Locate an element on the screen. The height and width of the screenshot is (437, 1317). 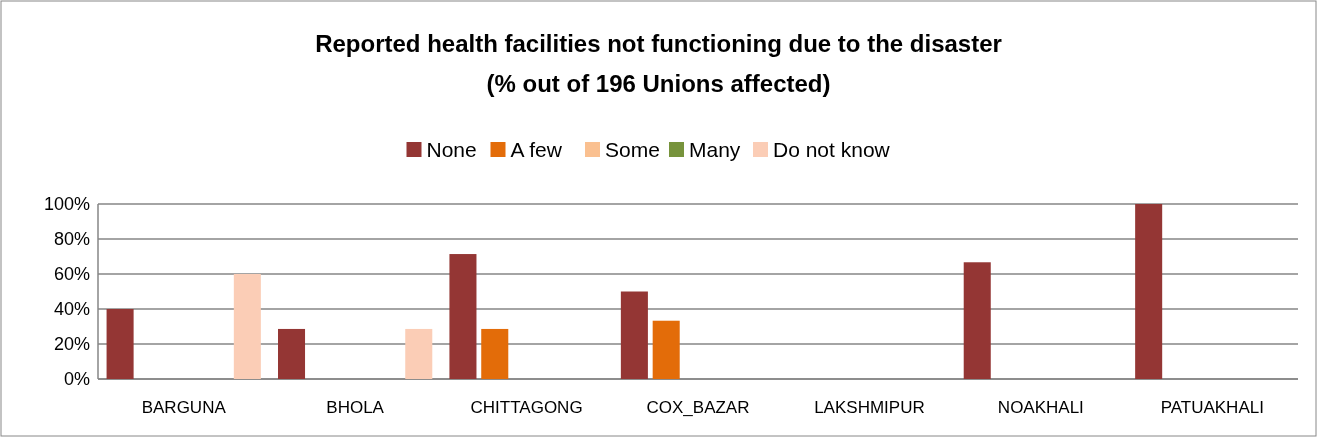
y-tick-label: 80% is located at coordinates (71, 239).